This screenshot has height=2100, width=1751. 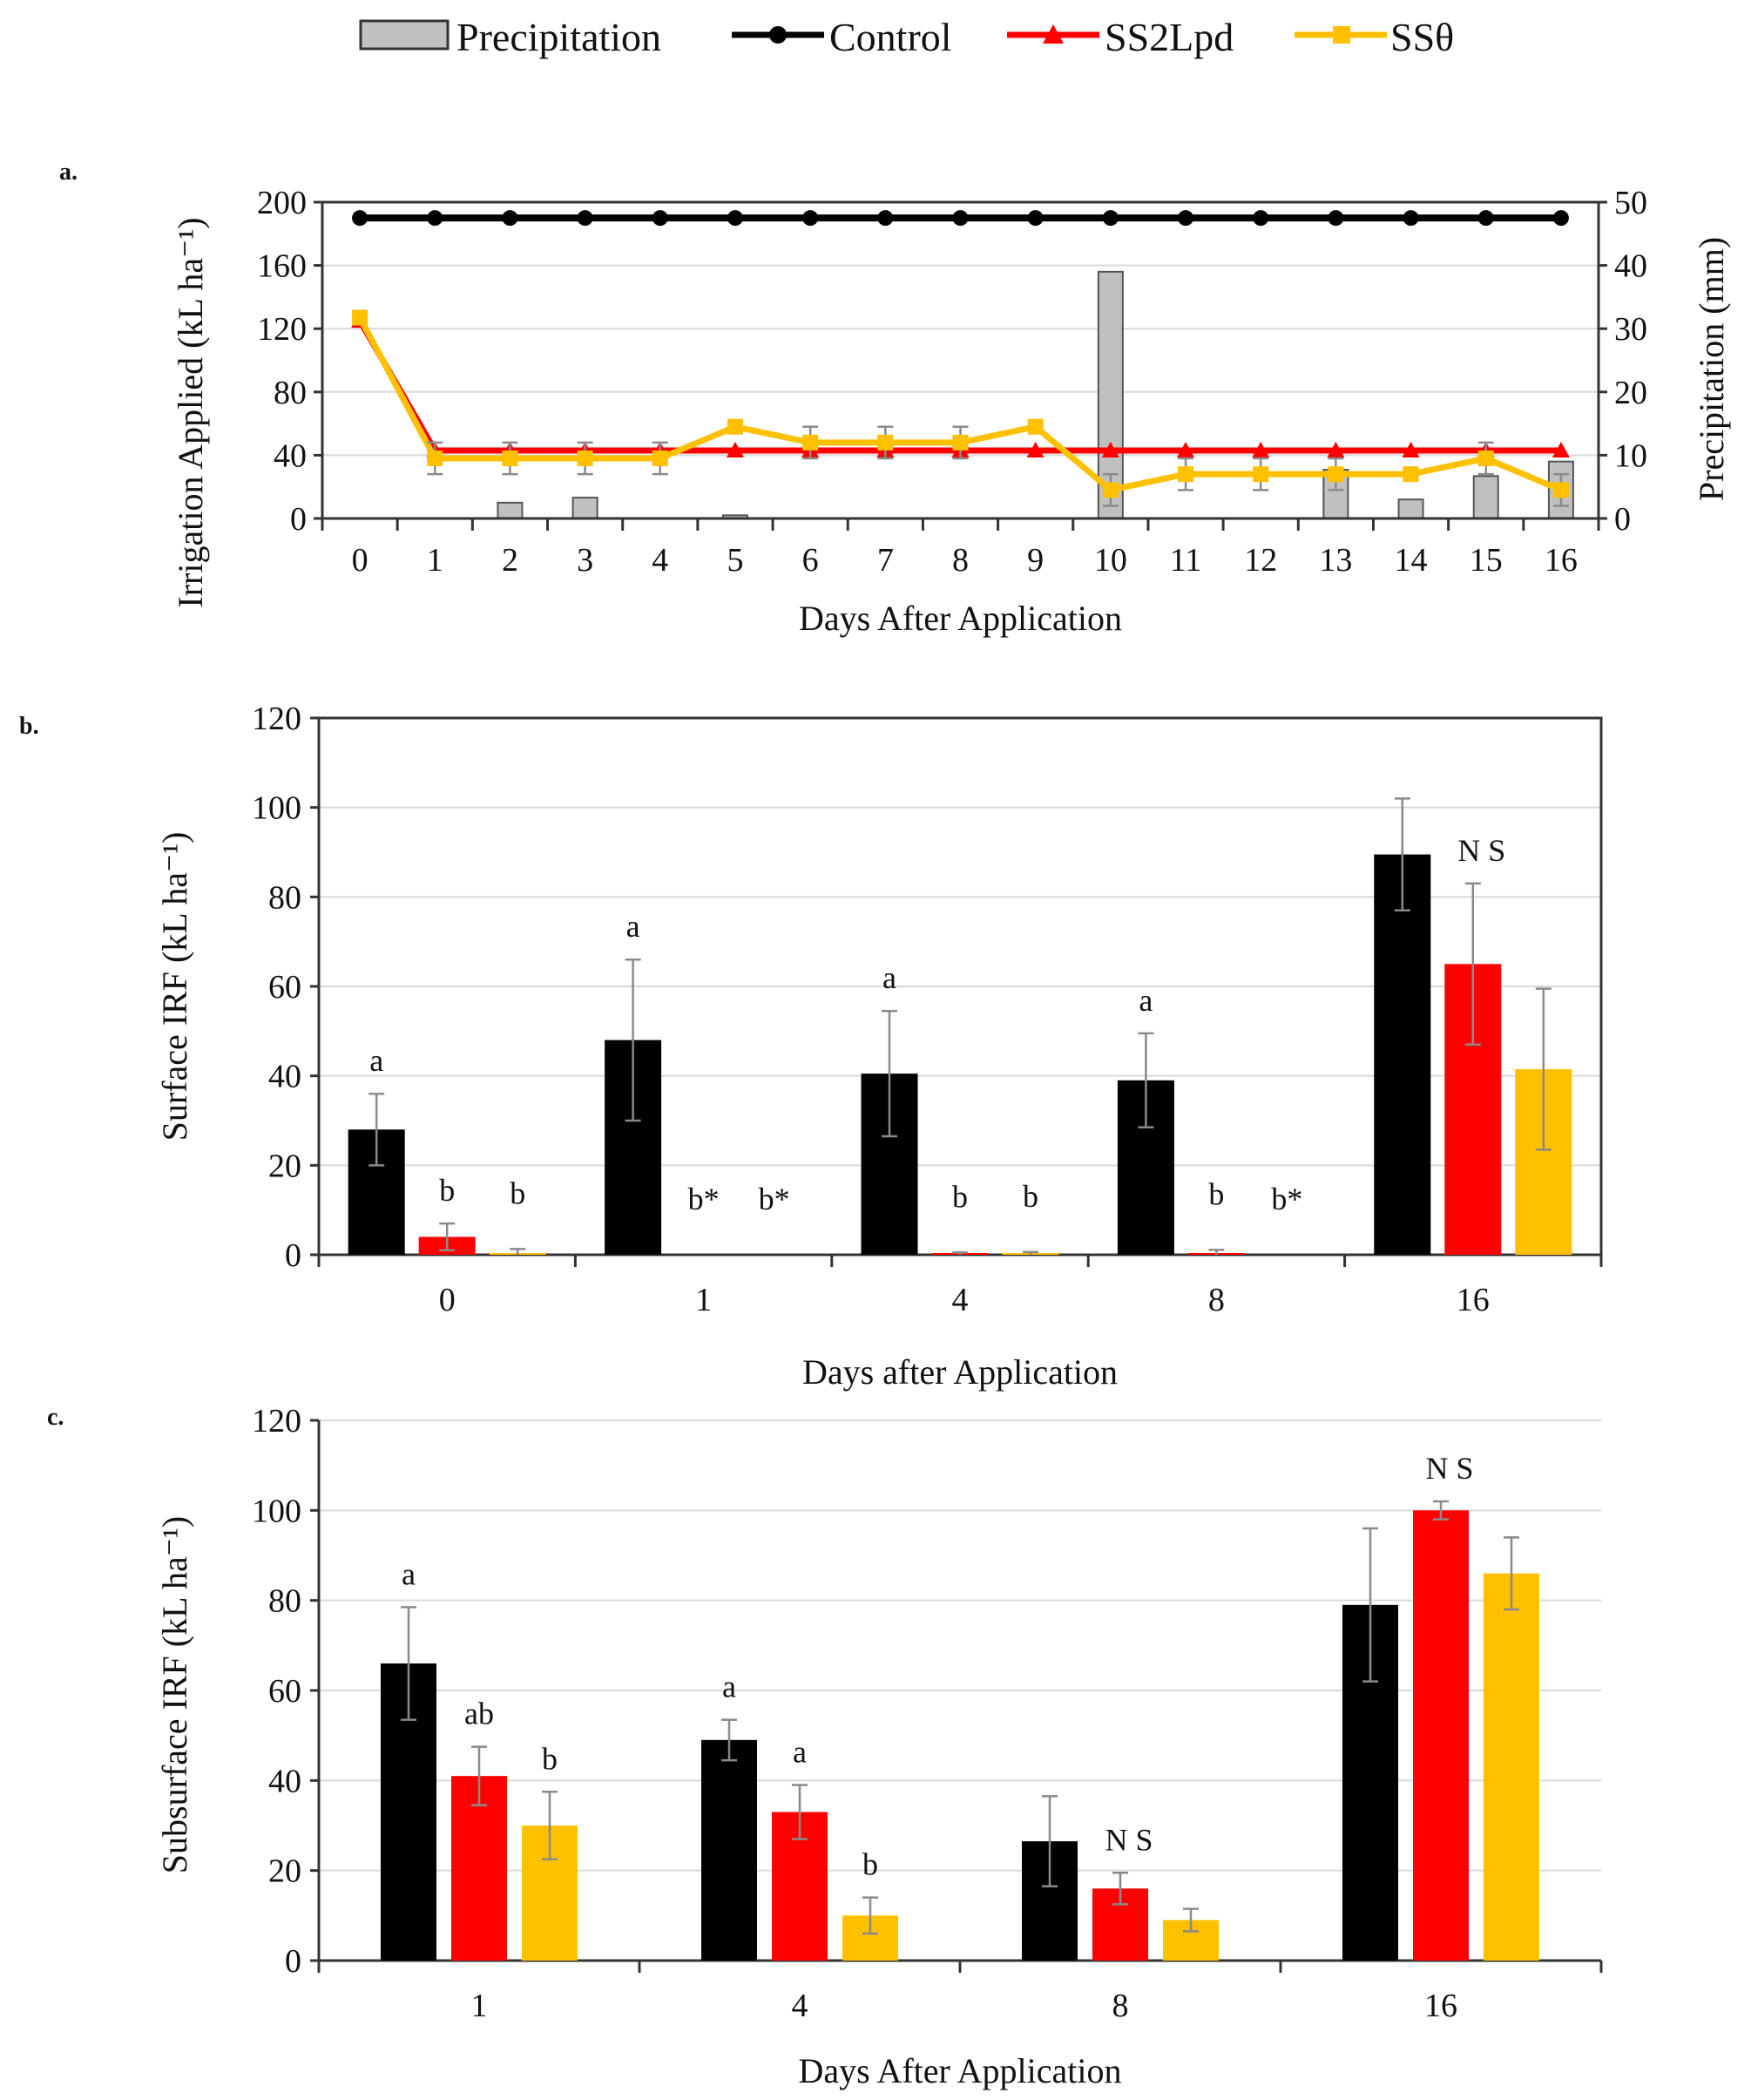 What do you see at coordinates (886, 560) in the screenshot?
I see `x-tick-label: 7` at bounding box center [886, 560].